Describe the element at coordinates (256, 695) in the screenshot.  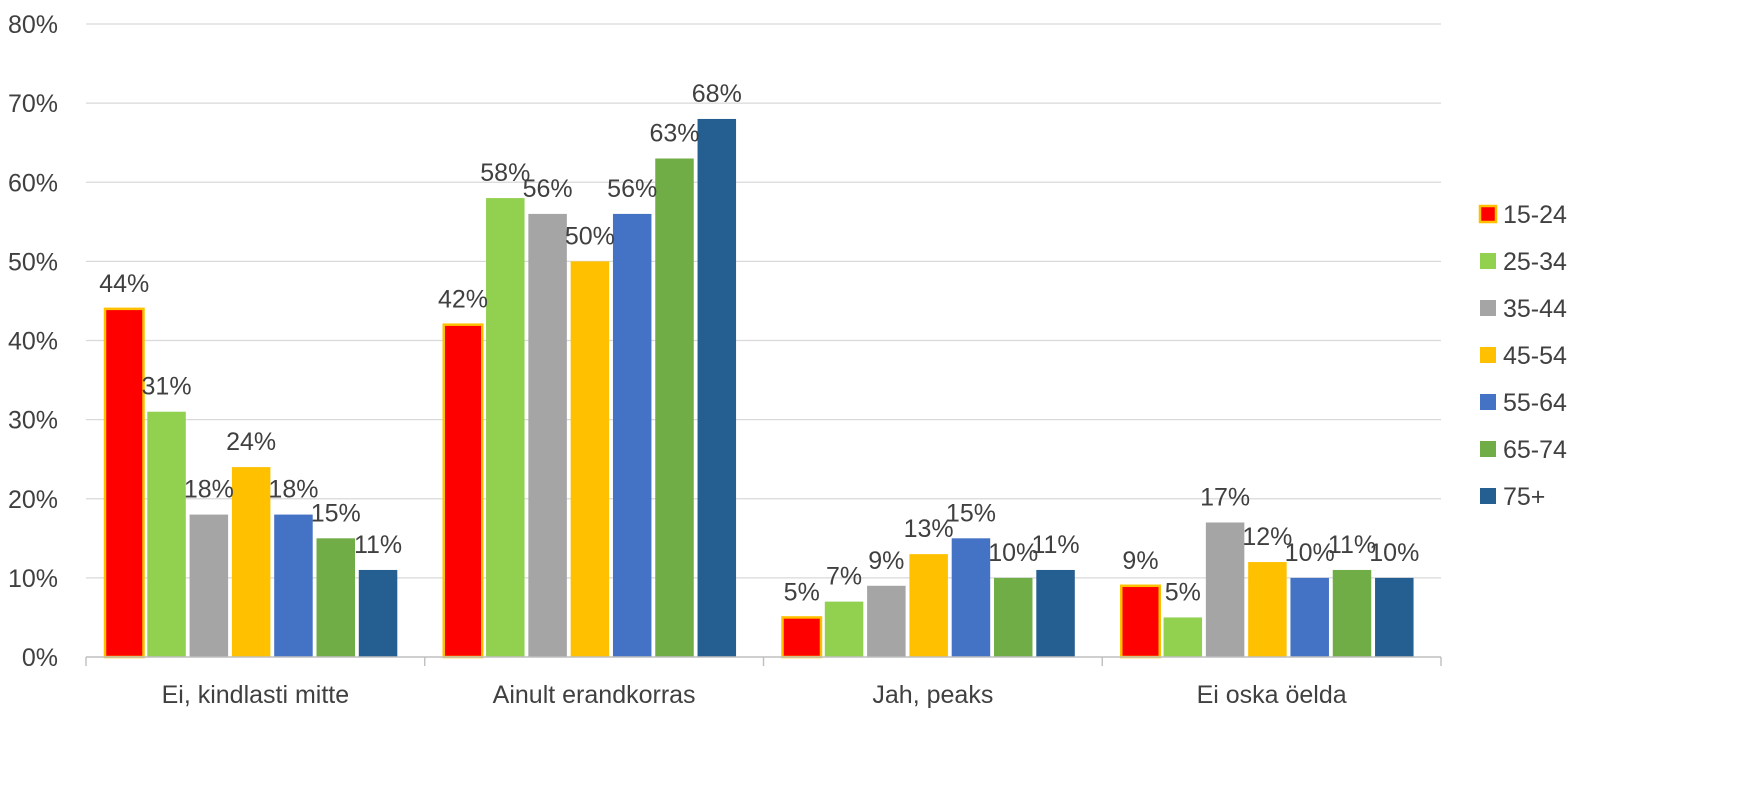
I see `x-category-label: Ei, kindlasti mitte` at that location.